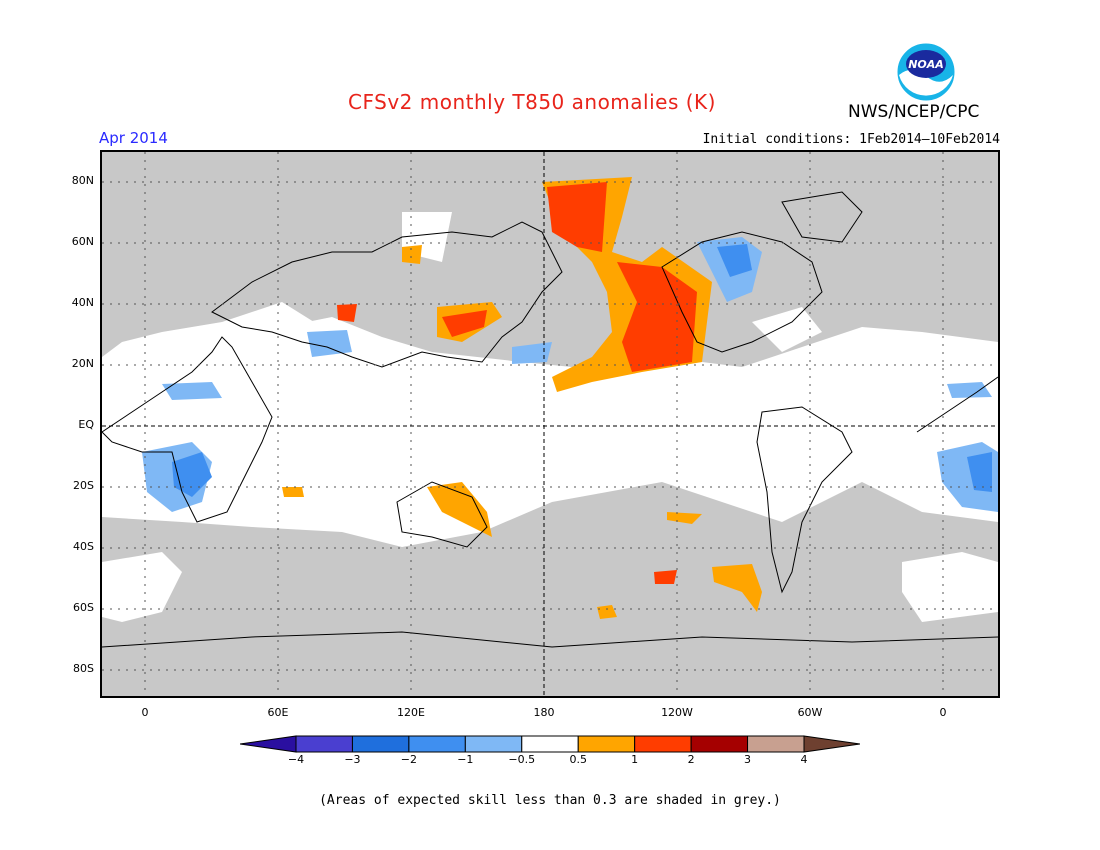 This screenshot has height=850, width=1100. Describe the element at coordinates (82, 180) in the screenshot. I see `lat-label: 80N` at that location.